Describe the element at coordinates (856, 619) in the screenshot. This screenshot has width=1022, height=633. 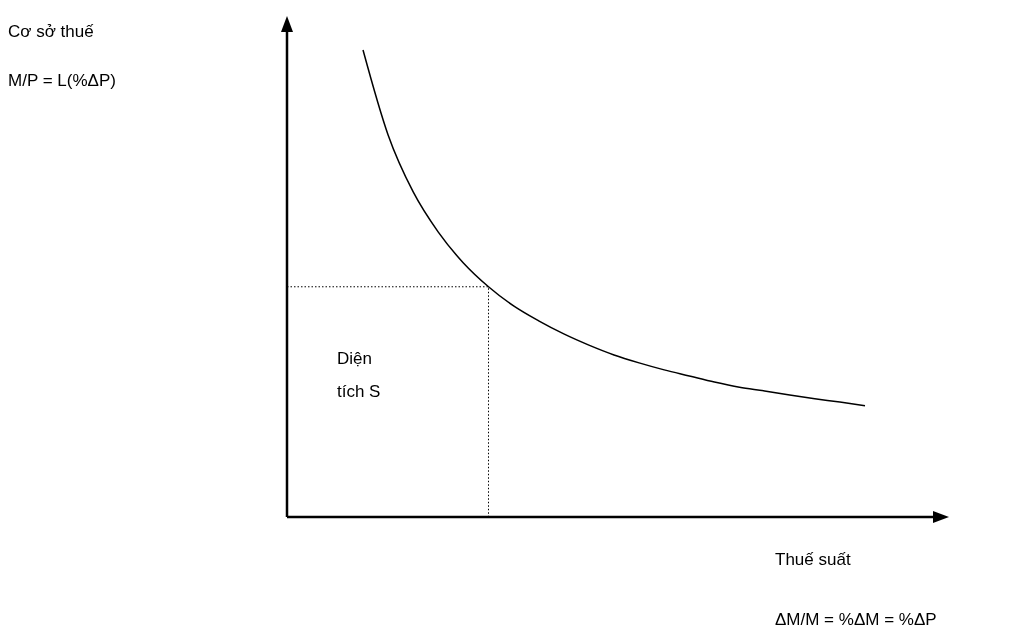
I see `text: ΔM/M = %ΔM = %ΔP` at that location.